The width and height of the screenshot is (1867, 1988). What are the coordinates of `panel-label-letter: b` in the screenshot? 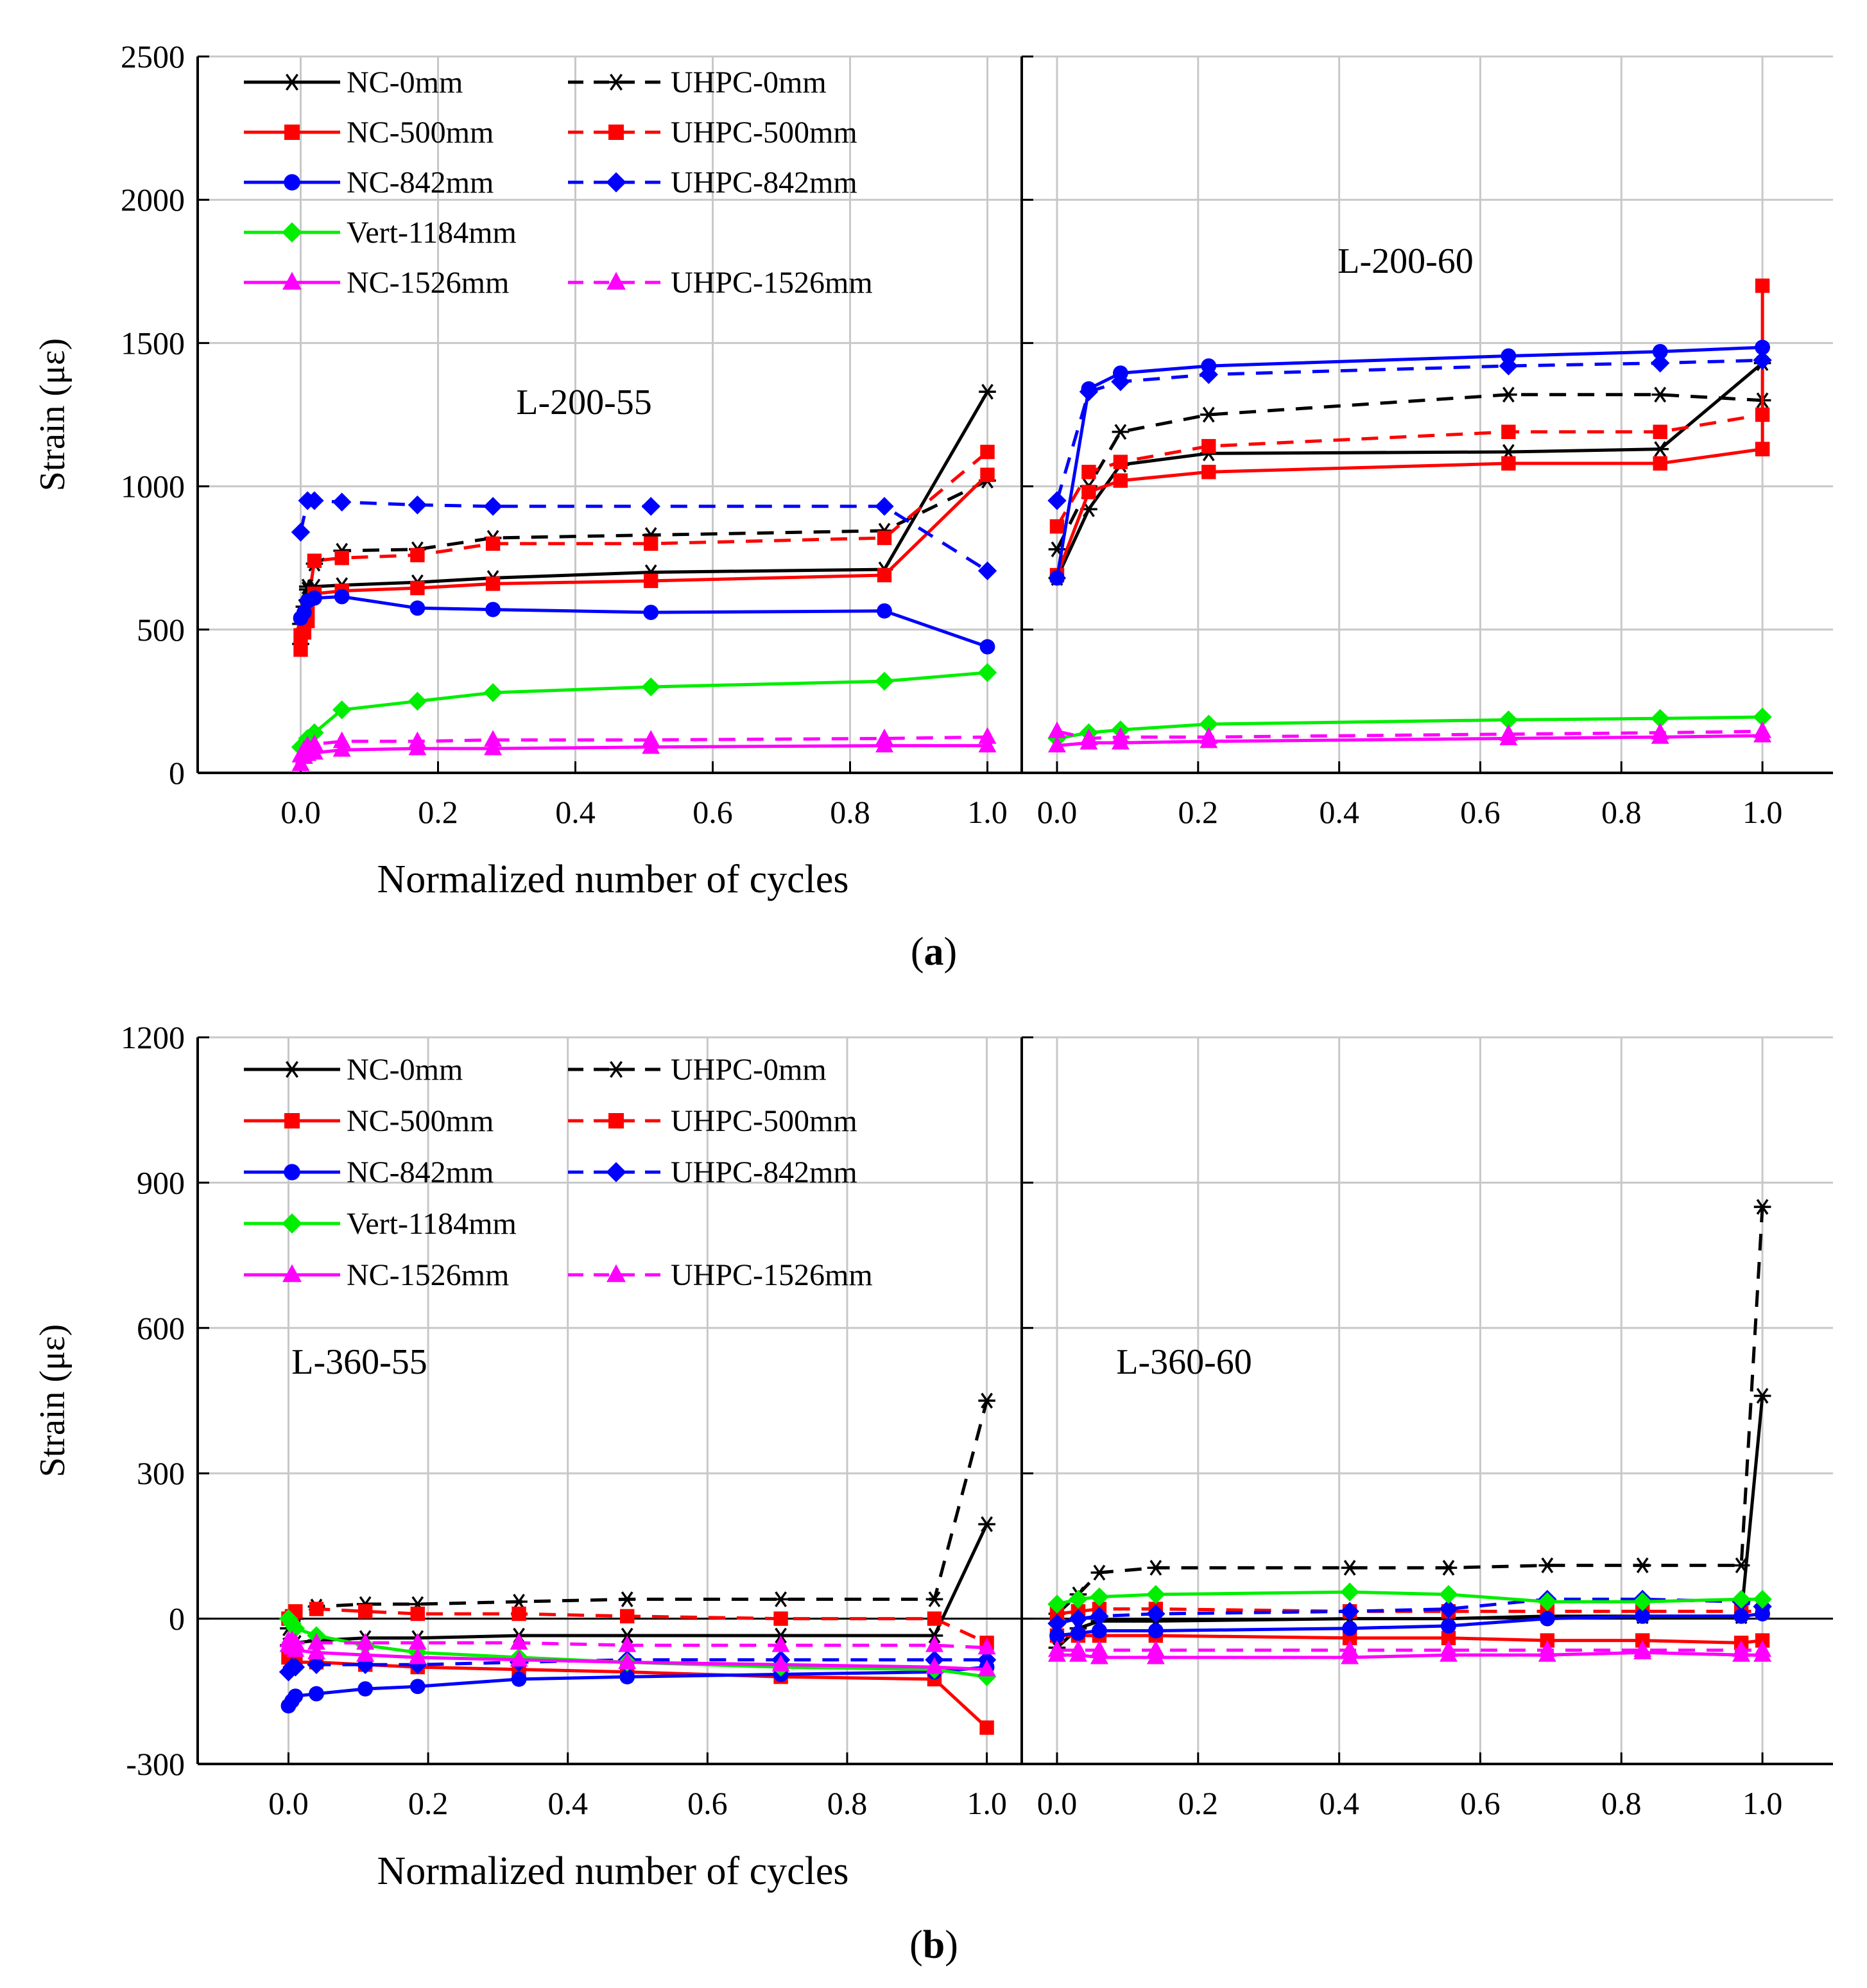 It's located at (934, 1945).